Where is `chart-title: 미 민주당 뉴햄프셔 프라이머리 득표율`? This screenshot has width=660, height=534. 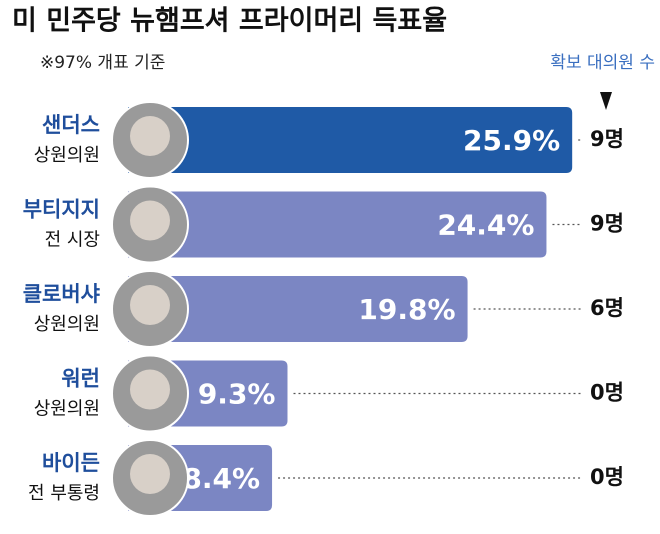
chart-title: 미 민주당 뉴햄프셔 프라이머리 득표율 is located at coordinates (229, 21).